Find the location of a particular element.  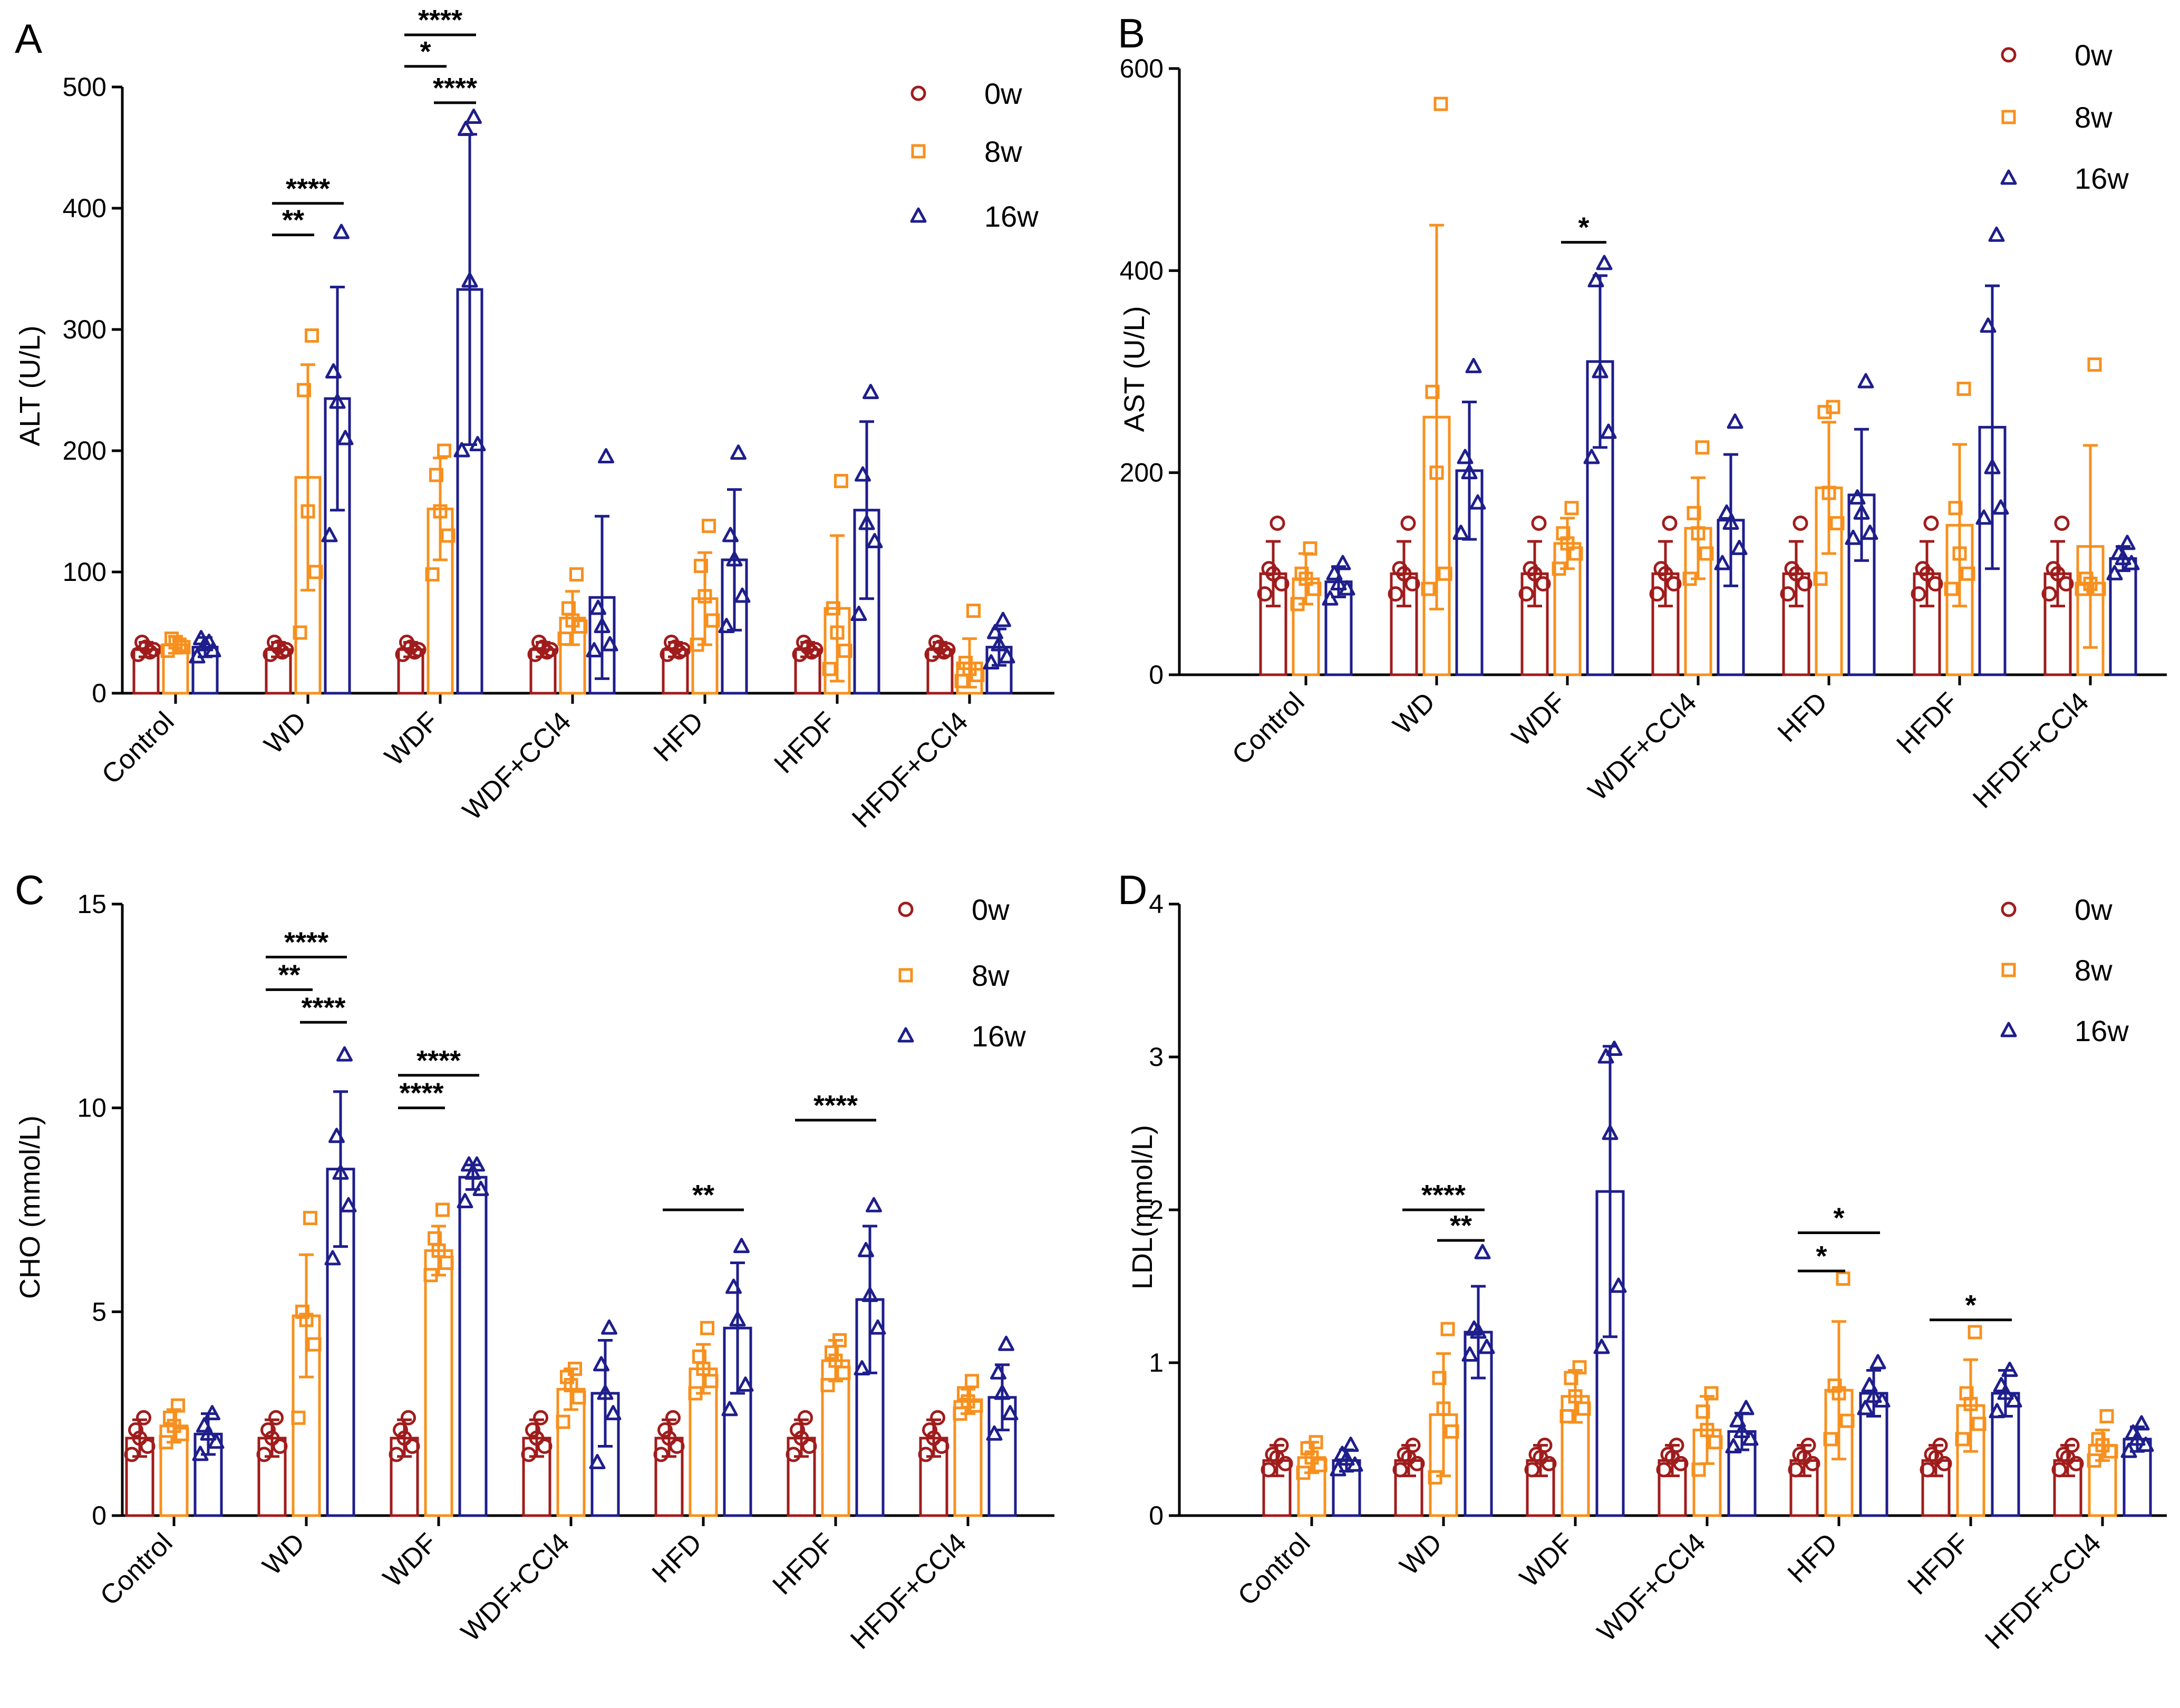

y-tick-label: 0 is located at coordinates (1156, 1515).